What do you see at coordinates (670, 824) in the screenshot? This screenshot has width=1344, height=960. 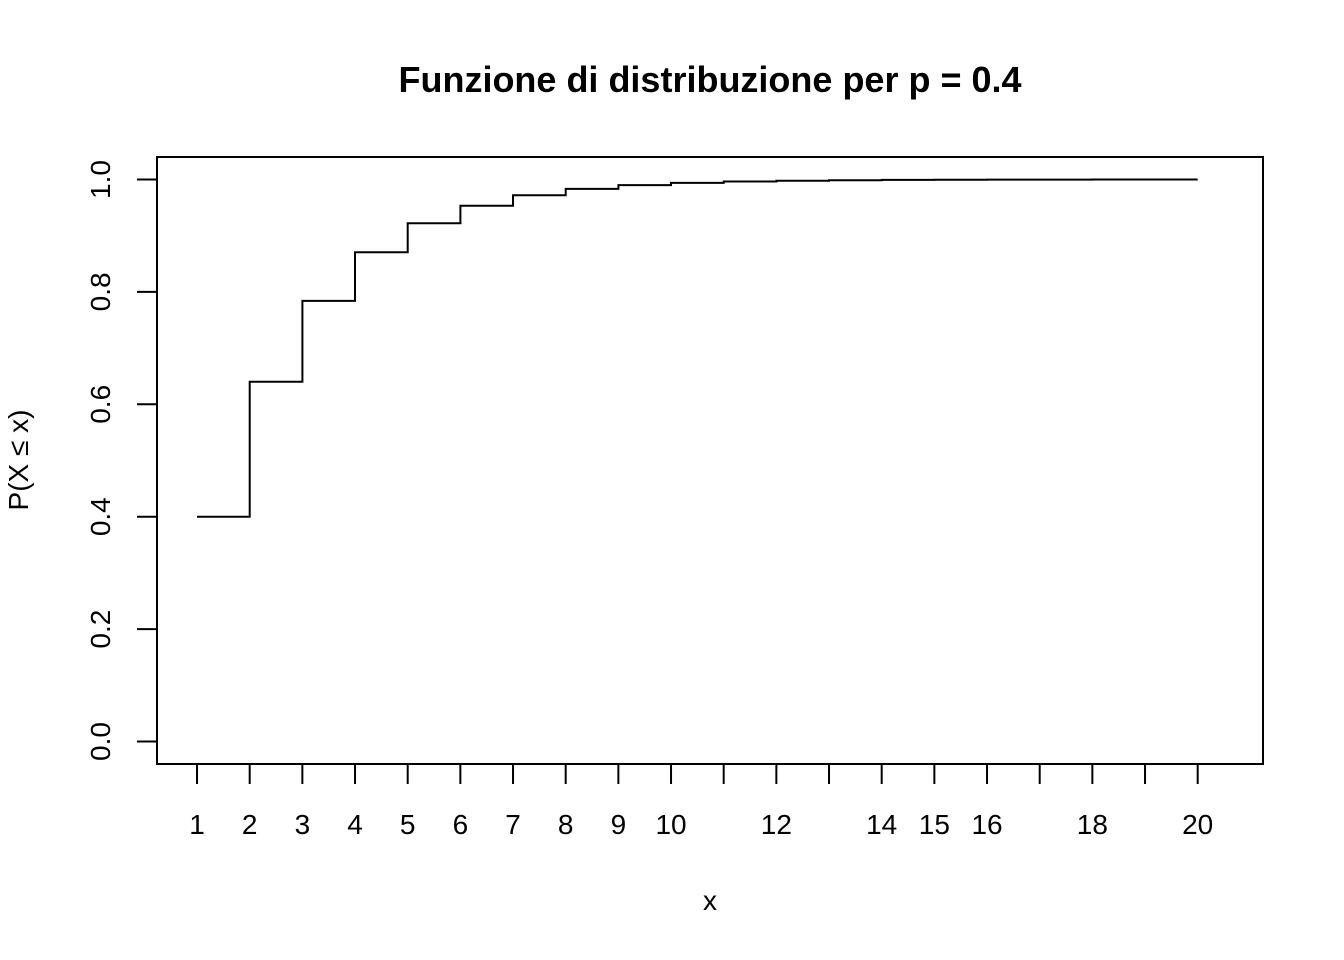 I see `x-tick-label: 10` at bounding box center [670, 824].